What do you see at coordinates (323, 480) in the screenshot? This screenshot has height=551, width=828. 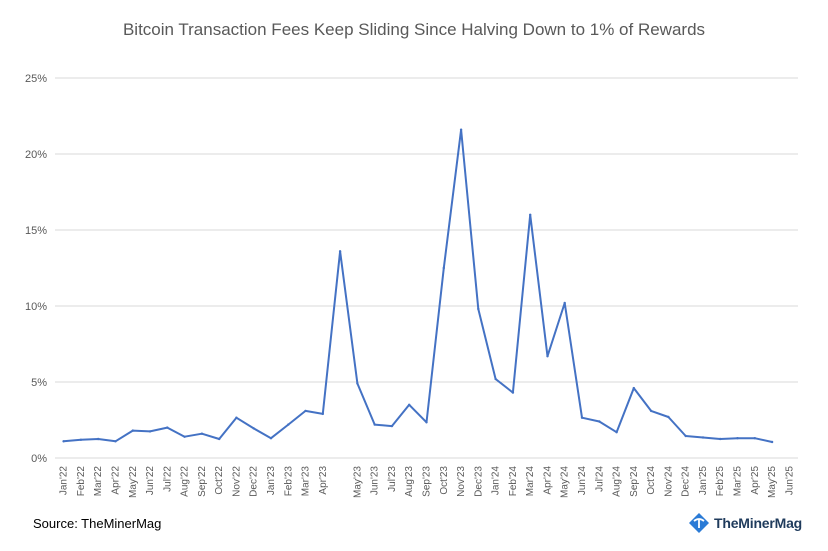 I see `x-tick-label: Apr'23` at bounding box center [323, 480].